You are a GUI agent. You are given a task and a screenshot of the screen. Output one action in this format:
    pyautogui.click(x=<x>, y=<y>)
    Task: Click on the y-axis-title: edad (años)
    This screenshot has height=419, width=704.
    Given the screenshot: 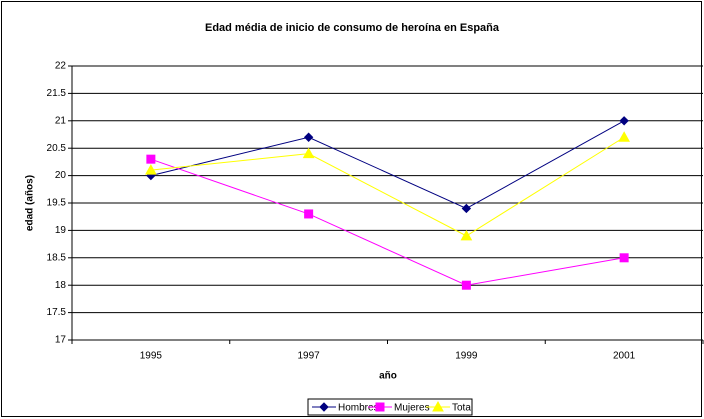 What is the action you would take?
    pyautogui.click(x=30, y=203)
    